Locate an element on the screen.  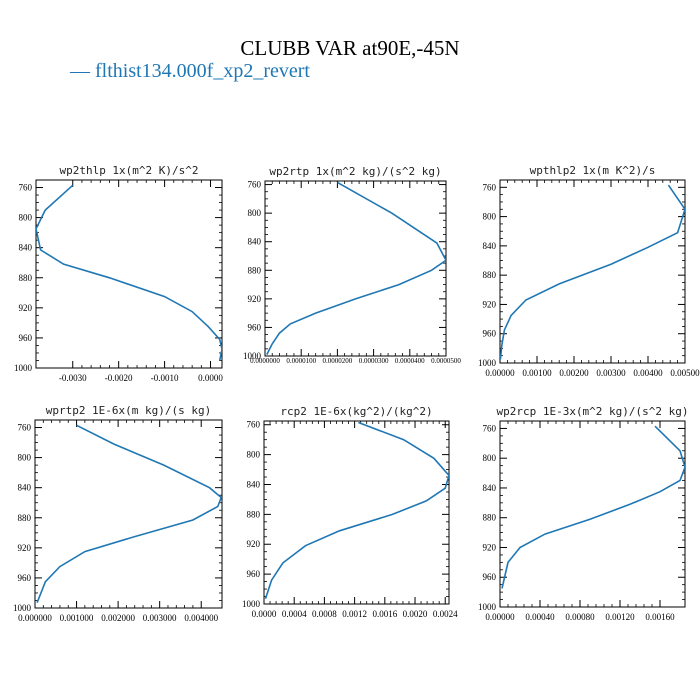
x-tick-label: 0.0016 is located at coordinates (384, 614).